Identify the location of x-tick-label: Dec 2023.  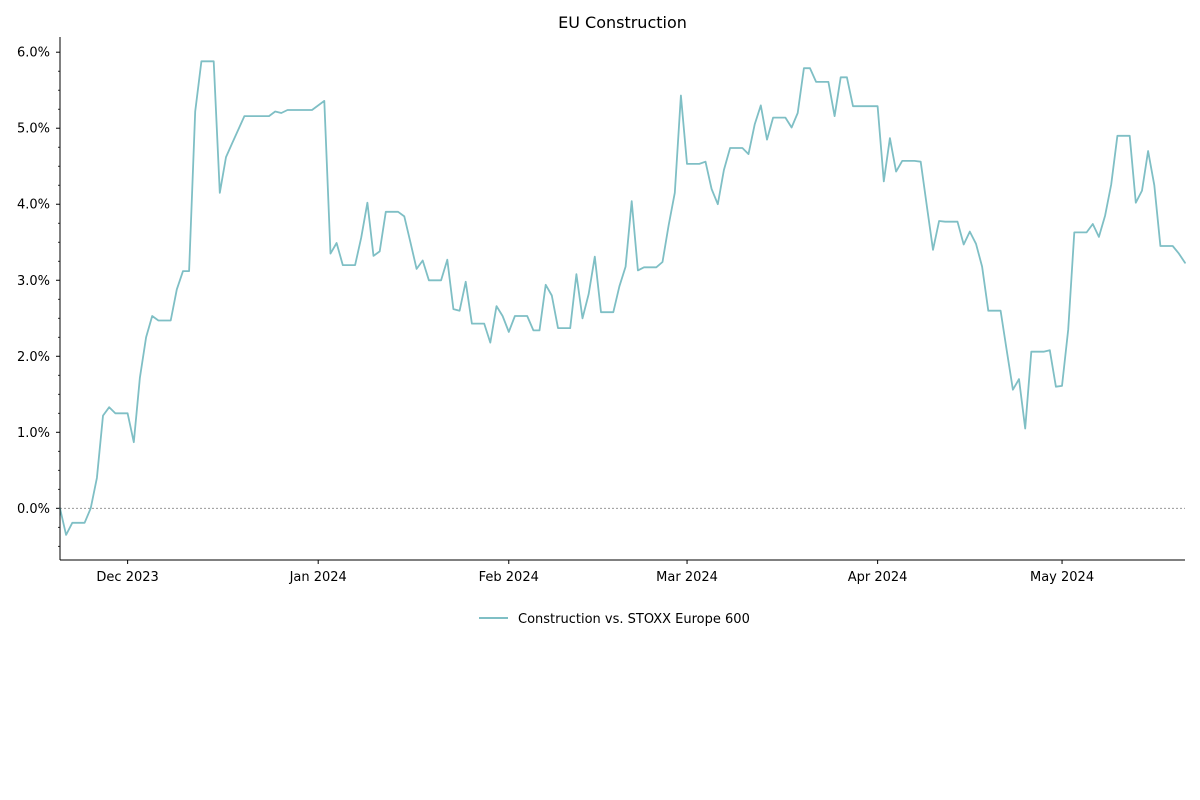
(127, 577).